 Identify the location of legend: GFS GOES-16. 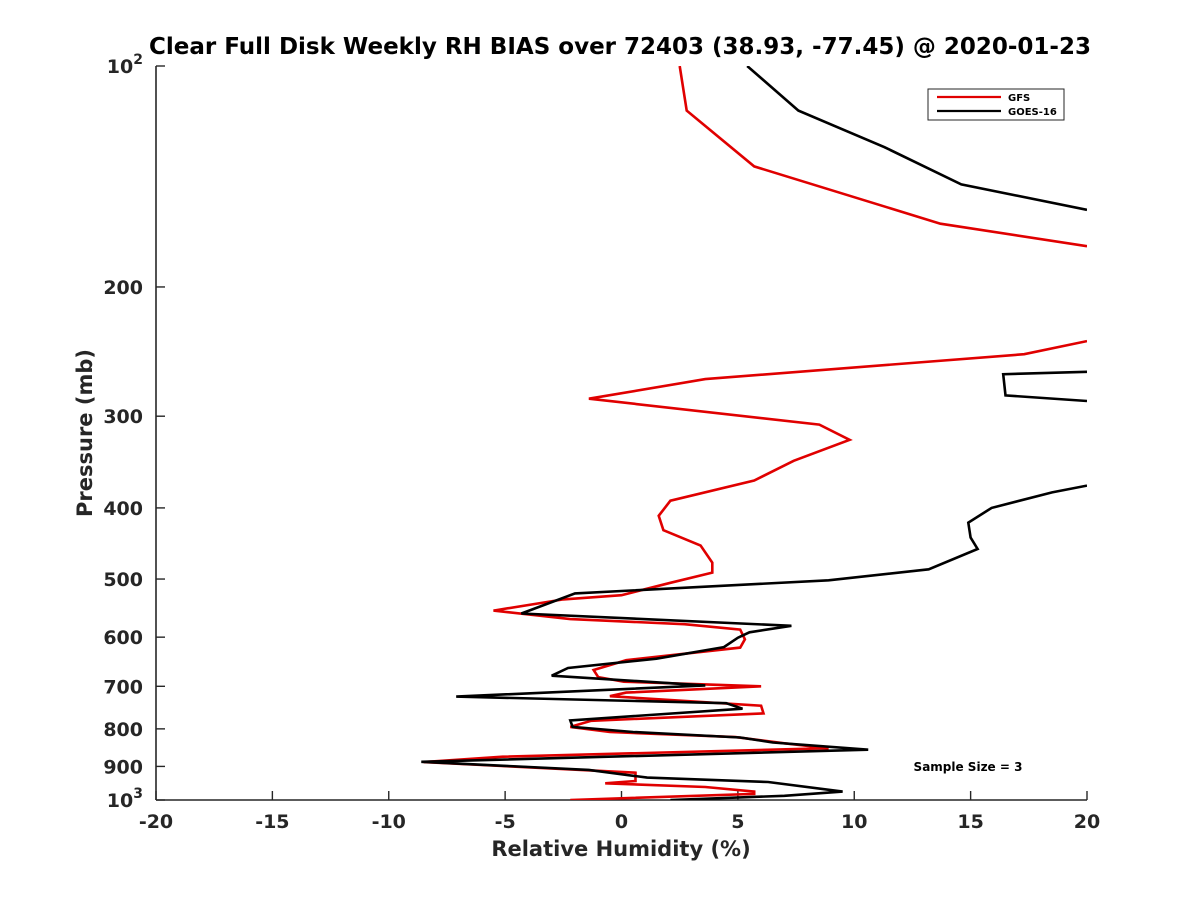
(996, 104).